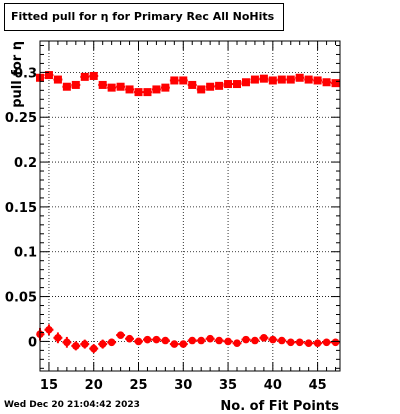 This screenshot has height=414, width=400. What do you see at coordinates (228, 385) in the screenshot?
I see `x-tick-label: 35` at bounding box center [228, 385].